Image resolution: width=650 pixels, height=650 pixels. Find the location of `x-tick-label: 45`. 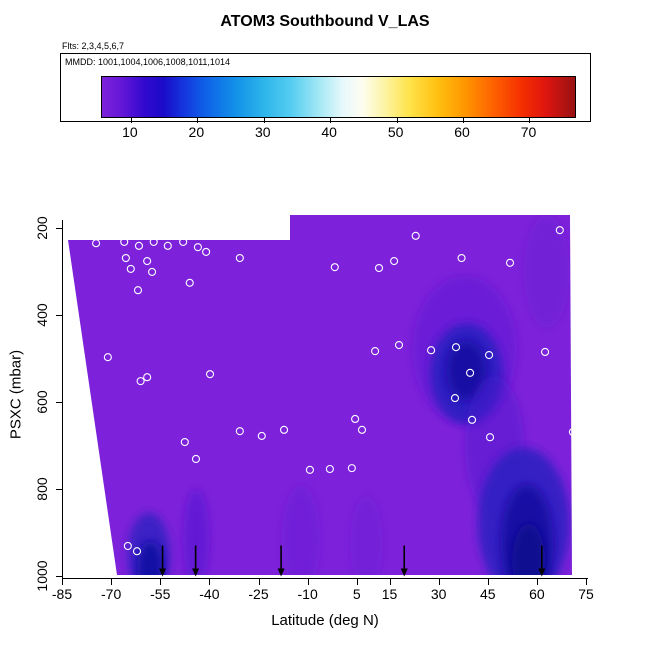

x-tick-label: 45 is located at coordinates (487, 594).